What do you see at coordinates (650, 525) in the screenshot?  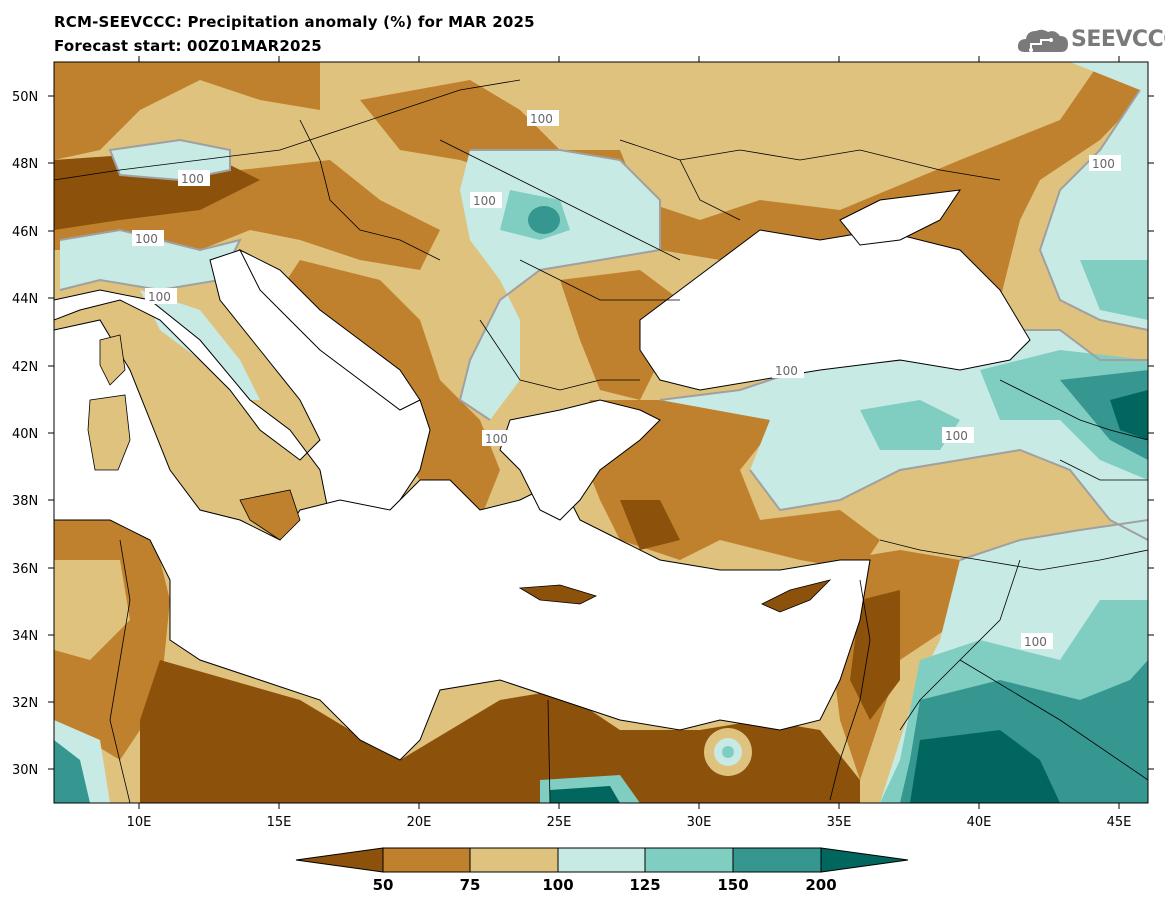 I see `field-very-dry-anatolia` at bounding box center [650, 525].